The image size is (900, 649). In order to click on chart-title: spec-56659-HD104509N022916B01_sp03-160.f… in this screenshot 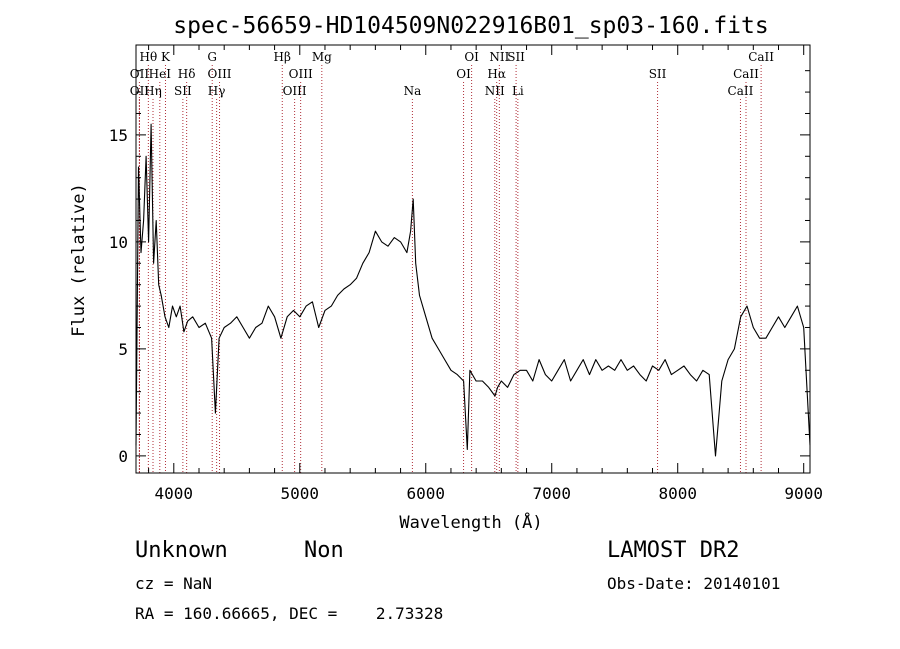, I will do `click(470, 26)`.